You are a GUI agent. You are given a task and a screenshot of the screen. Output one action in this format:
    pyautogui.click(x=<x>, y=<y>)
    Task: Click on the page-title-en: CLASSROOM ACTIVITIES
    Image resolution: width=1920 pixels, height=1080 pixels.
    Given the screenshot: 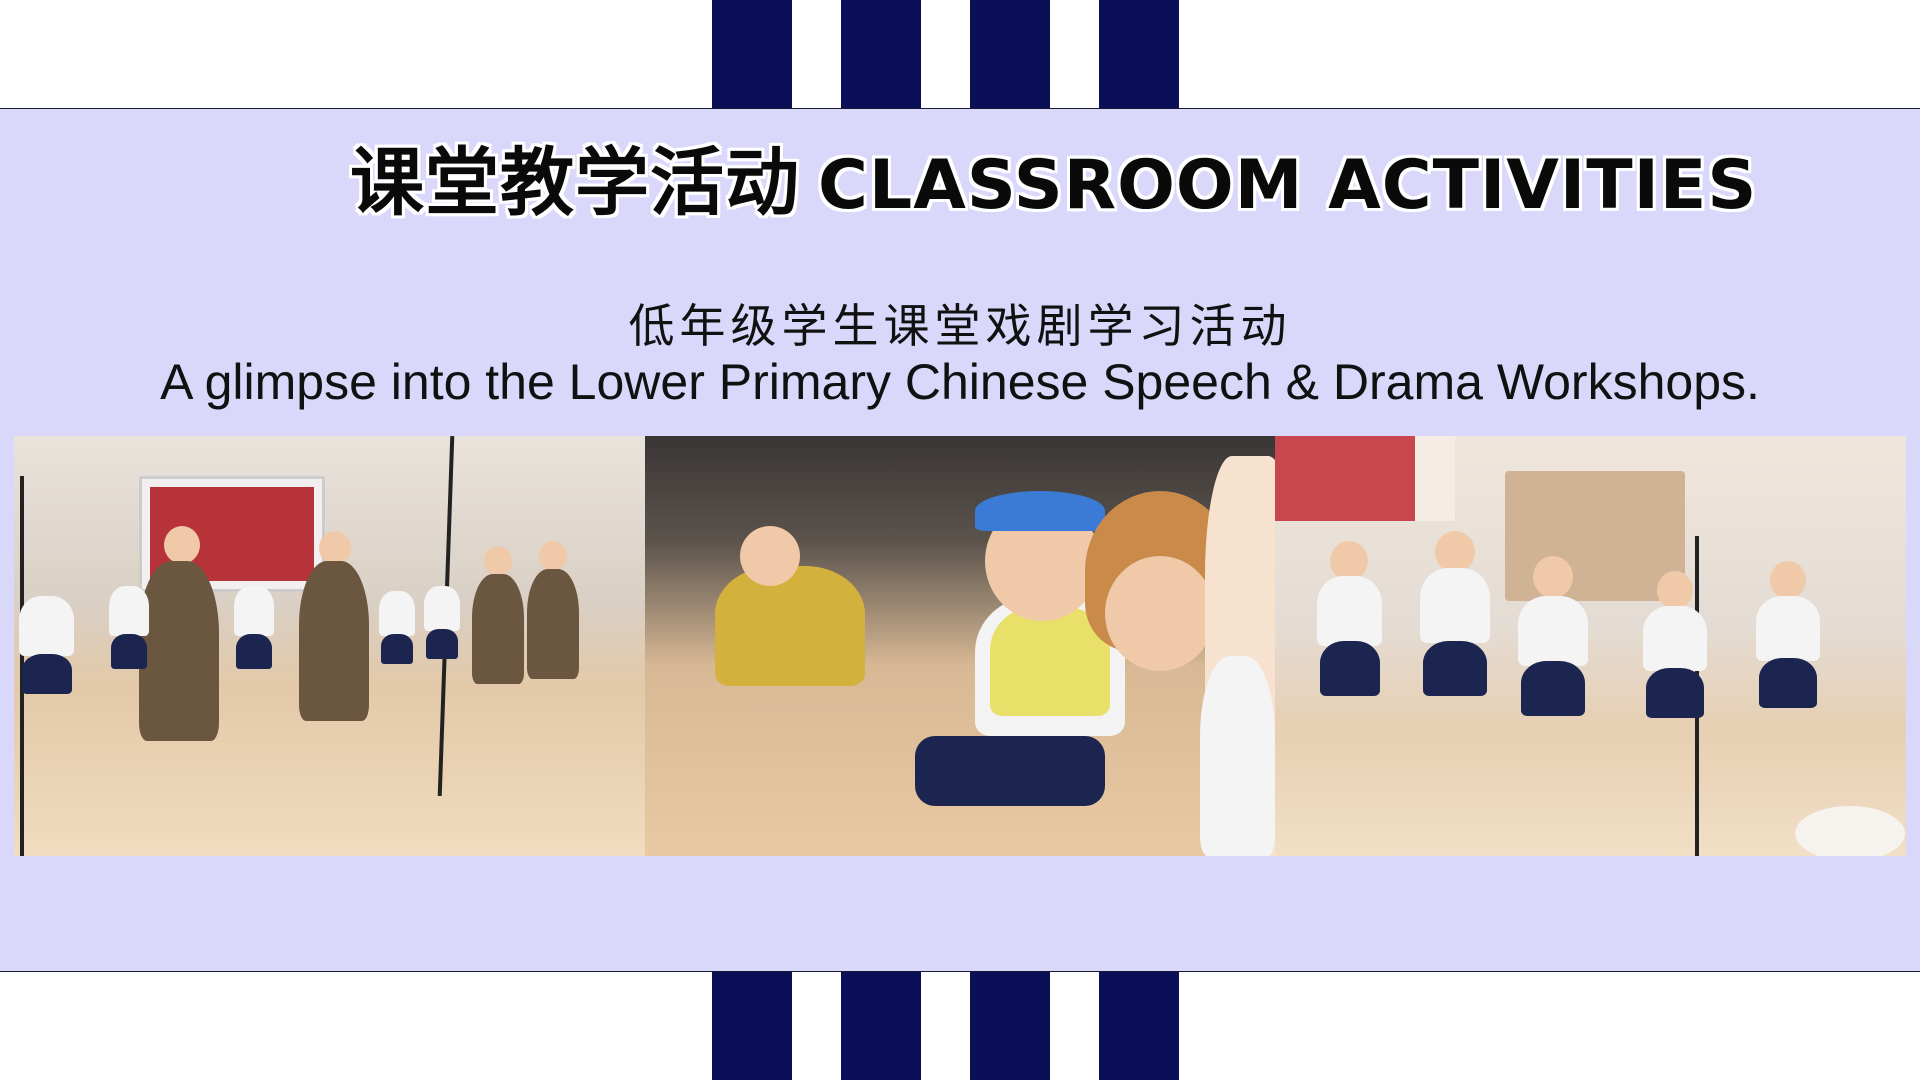 What is the action you would take?
    pyautogui.click(x=1288, y=185)
    